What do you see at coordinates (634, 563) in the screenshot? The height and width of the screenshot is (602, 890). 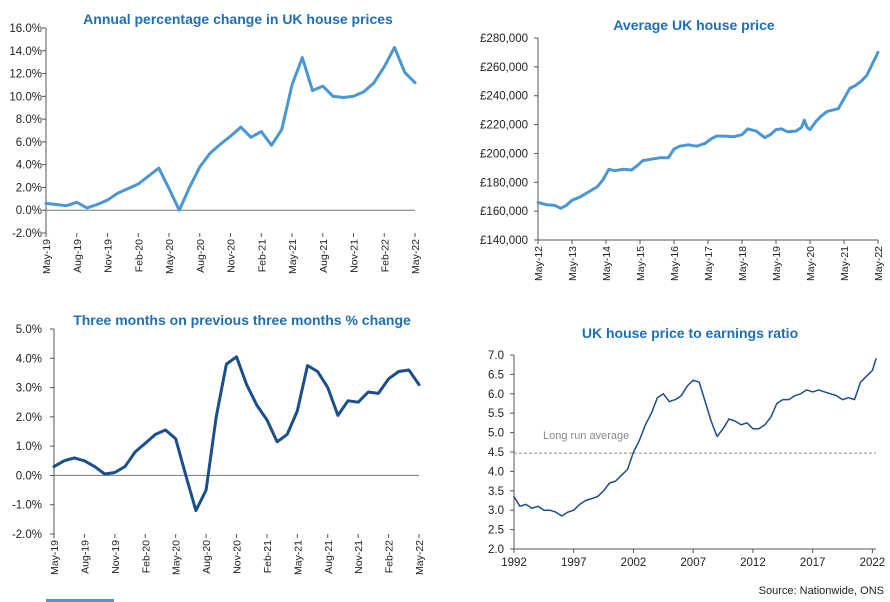 I see `x-tick-label: 2002` at bounding box center [634, 563].